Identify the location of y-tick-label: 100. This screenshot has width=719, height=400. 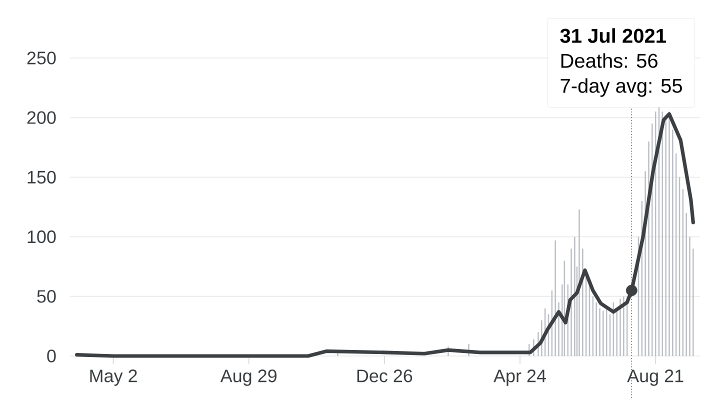
(42, 237).